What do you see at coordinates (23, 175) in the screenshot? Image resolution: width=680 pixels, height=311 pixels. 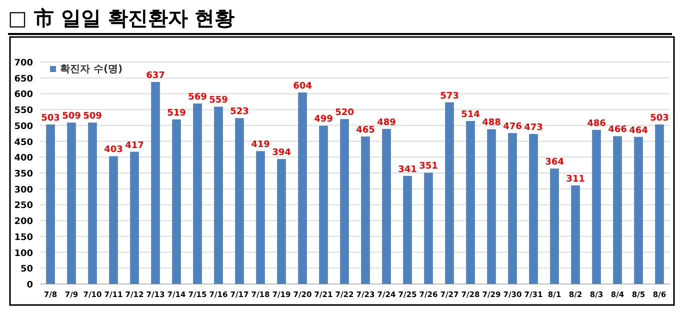 I see `y-tick-label: 350` at bounding box center [23, 175].